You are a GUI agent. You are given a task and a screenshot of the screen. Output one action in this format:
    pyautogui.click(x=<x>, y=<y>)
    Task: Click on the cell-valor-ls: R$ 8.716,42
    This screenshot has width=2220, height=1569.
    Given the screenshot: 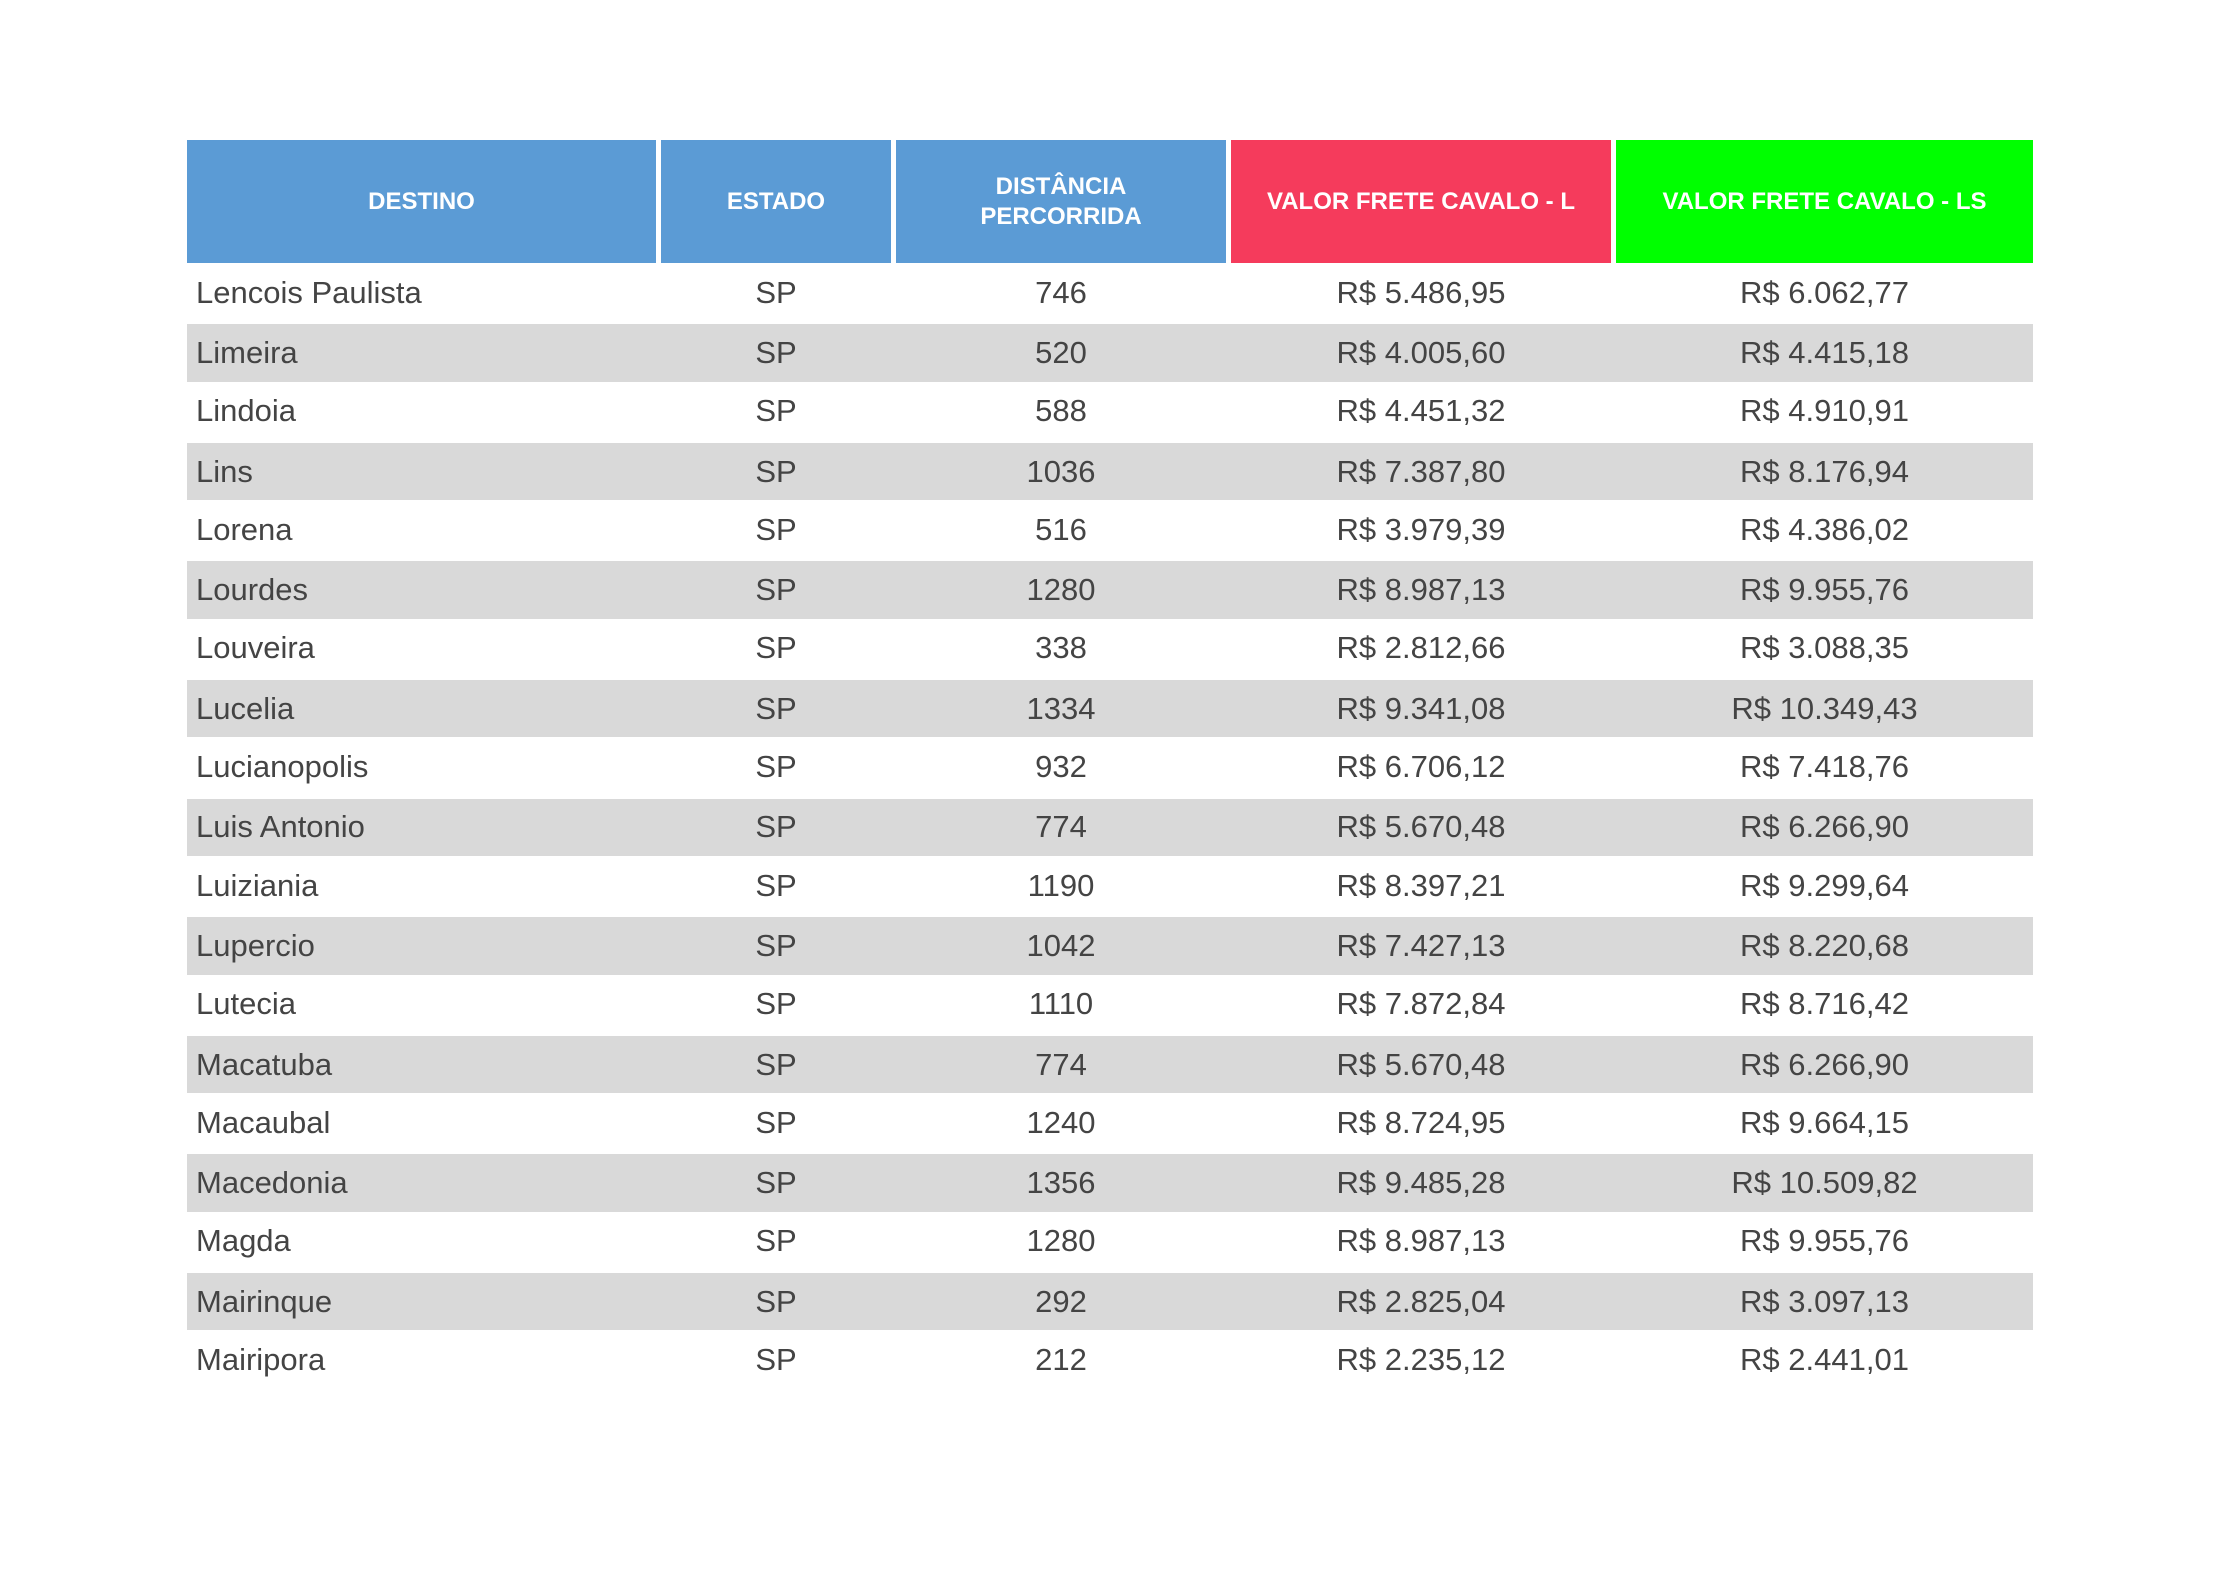 What is the action you would take?
    pyautogui.click(x=1824, y=1004)
    